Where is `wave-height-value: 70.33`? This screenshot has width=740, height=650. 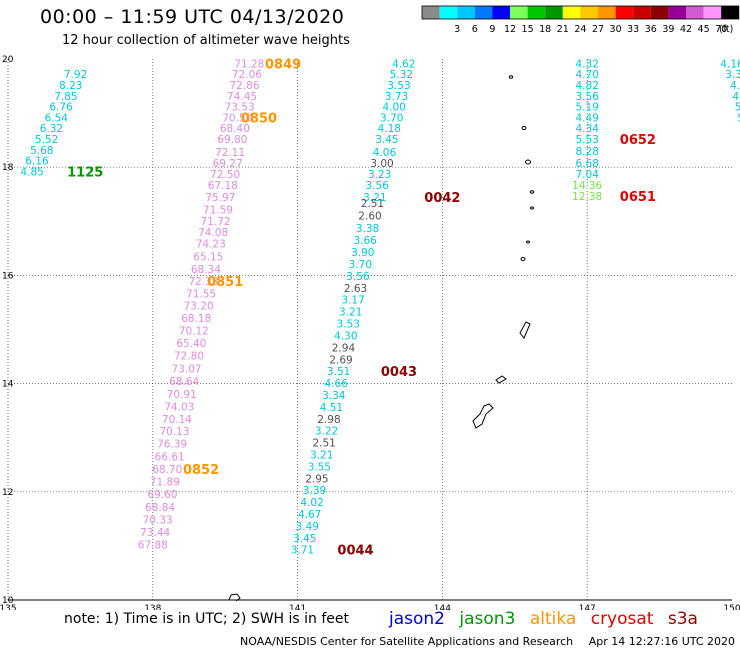
wave-height-value: 70.33 is located at coordinates (158, 520).